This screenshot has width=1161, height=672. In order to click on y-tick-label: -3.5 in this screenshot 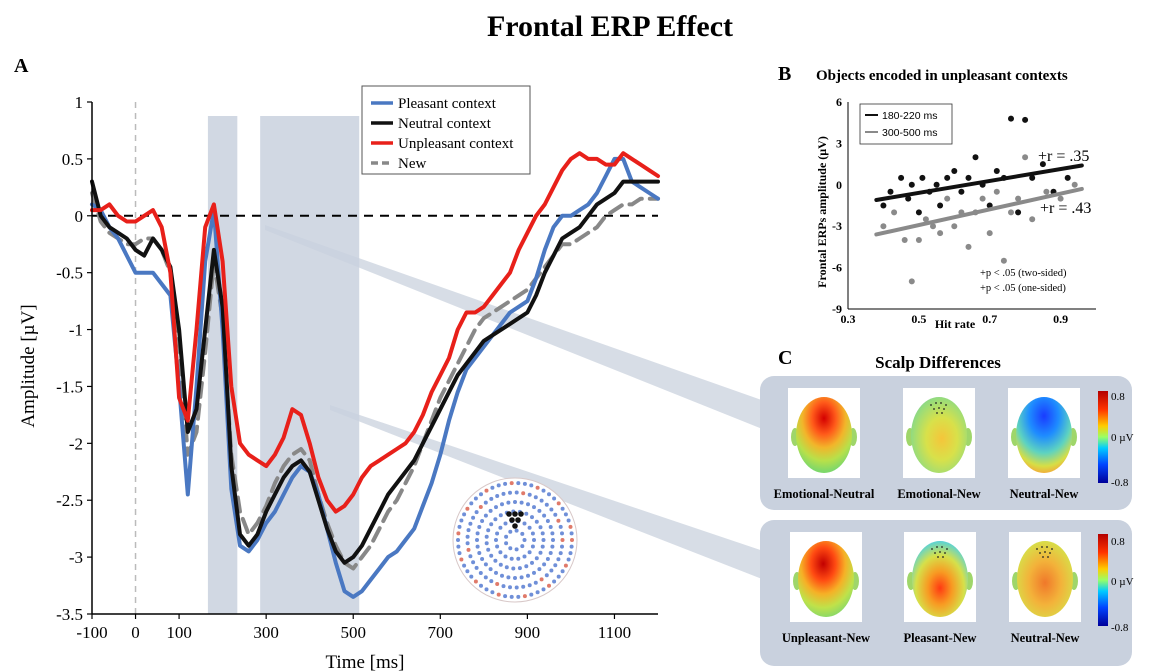, I will do `click(69, 614)`.